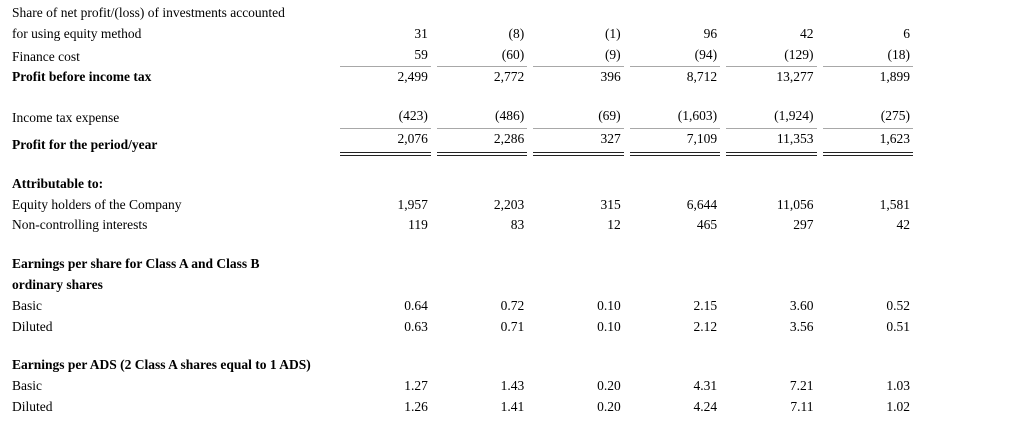  Describe the element at coordinates (416, 305) in the screenshot. I see `cell-value: 0.64` at that location.